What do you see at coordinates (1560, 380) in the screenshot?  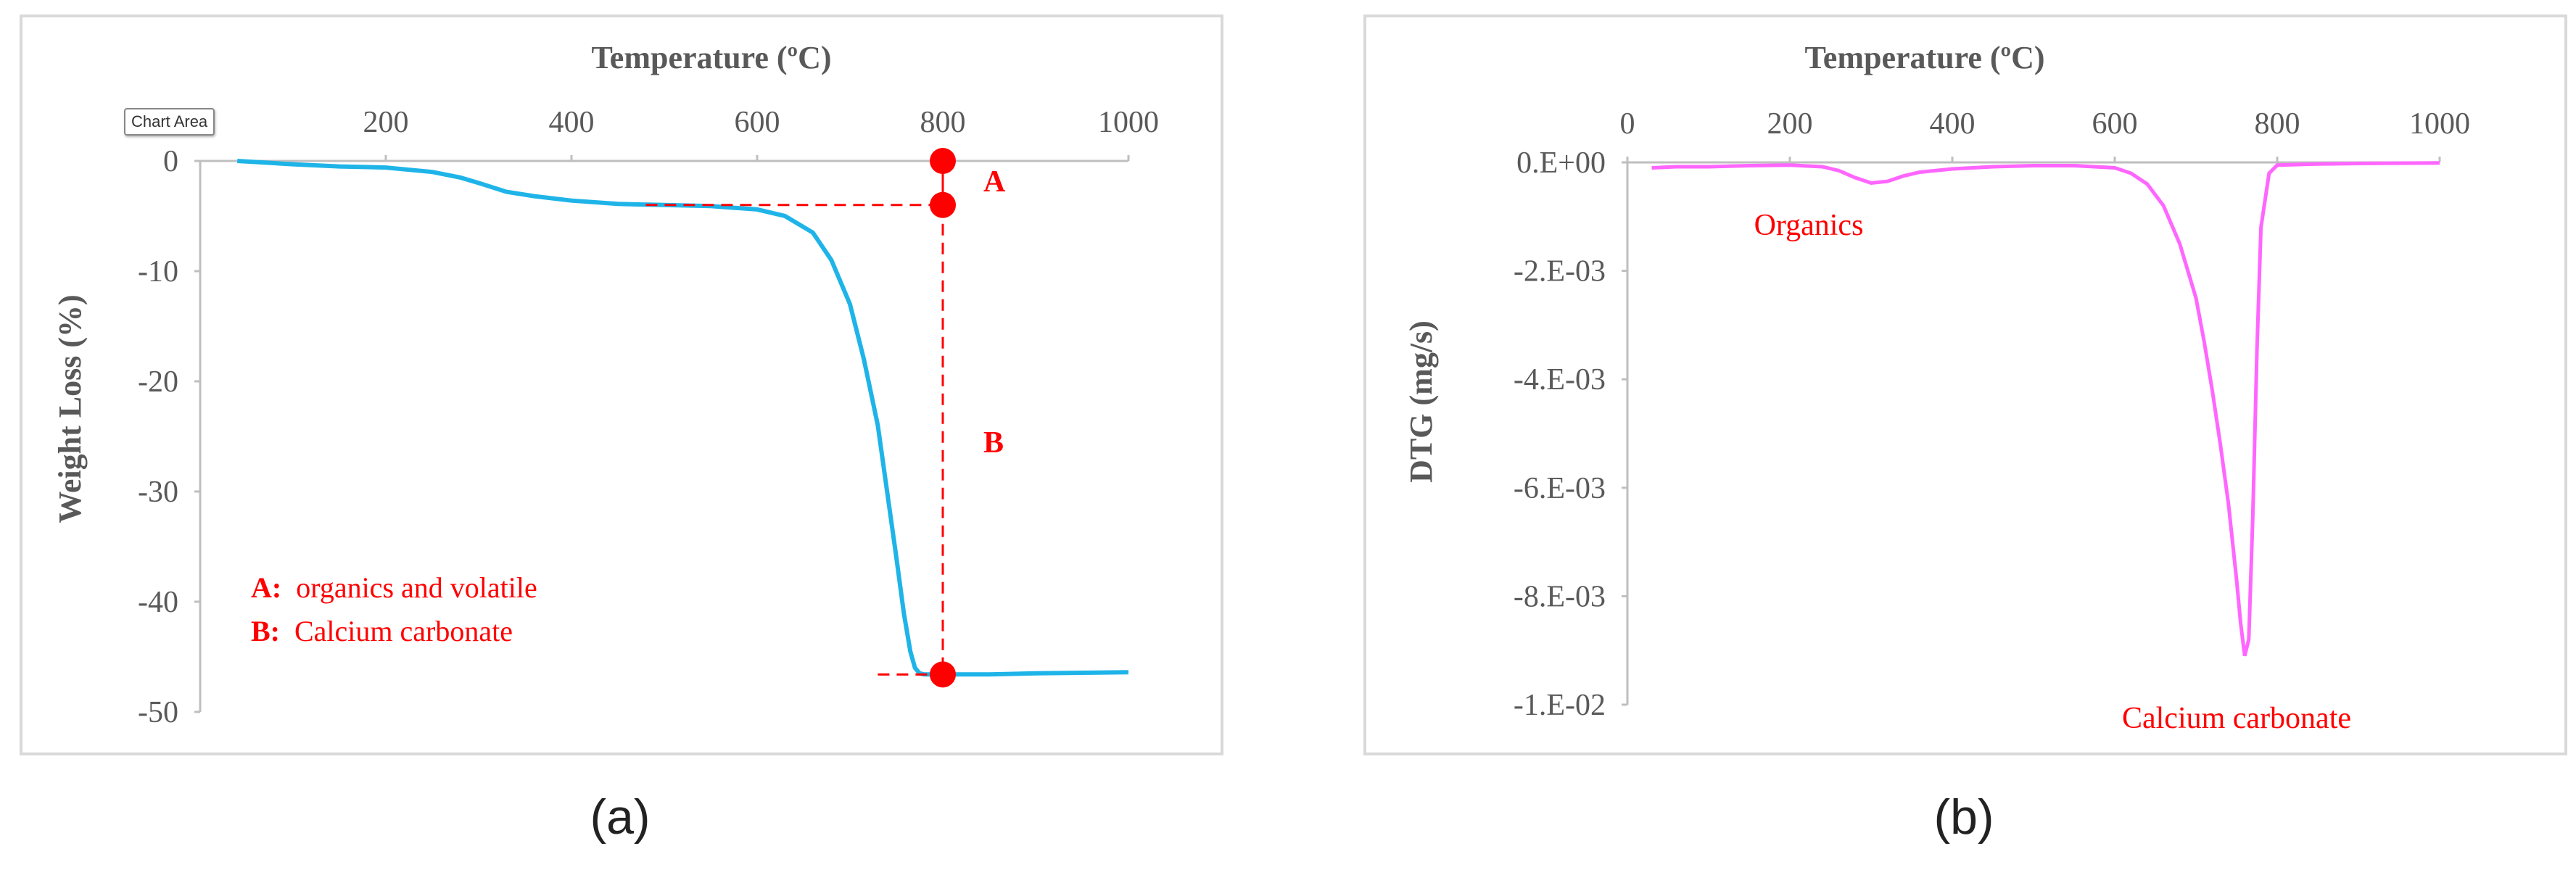 I see `y-tick-label: -4.E-03` at bounding box center [1560, 380].